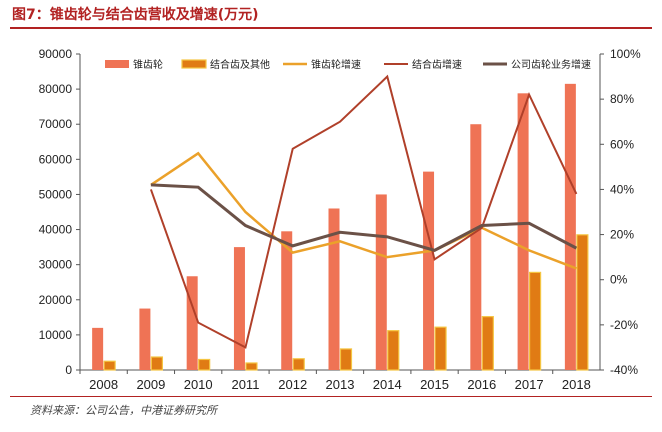 The width and height of the screenshot is (662, 432). Describe the element at coordinates (123, 410) in the screenshot. I see `source-note: 资料来源：公司公告，中港证券研究所` at that location.